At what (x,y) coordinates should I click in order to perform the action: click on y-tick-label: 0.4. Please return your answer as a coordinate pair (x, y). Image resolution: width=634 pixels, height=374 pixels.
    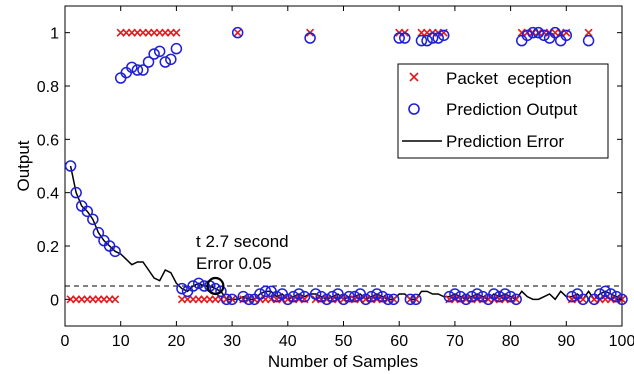
    Looking at the image, I should click on (48, 194).